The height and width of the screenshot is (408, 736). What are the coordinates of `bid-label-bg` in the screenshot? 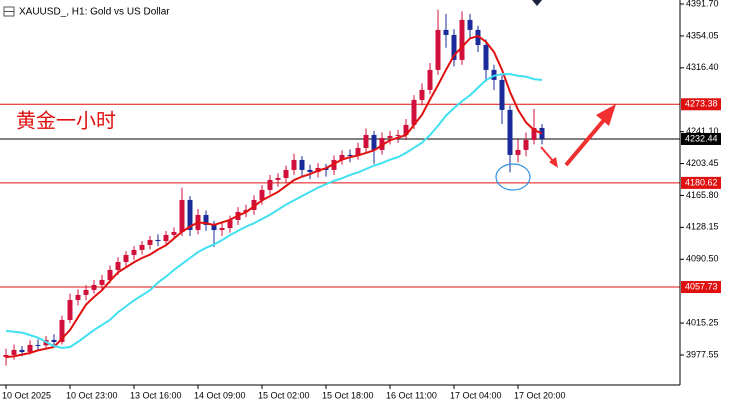 It's located at (701, 138).